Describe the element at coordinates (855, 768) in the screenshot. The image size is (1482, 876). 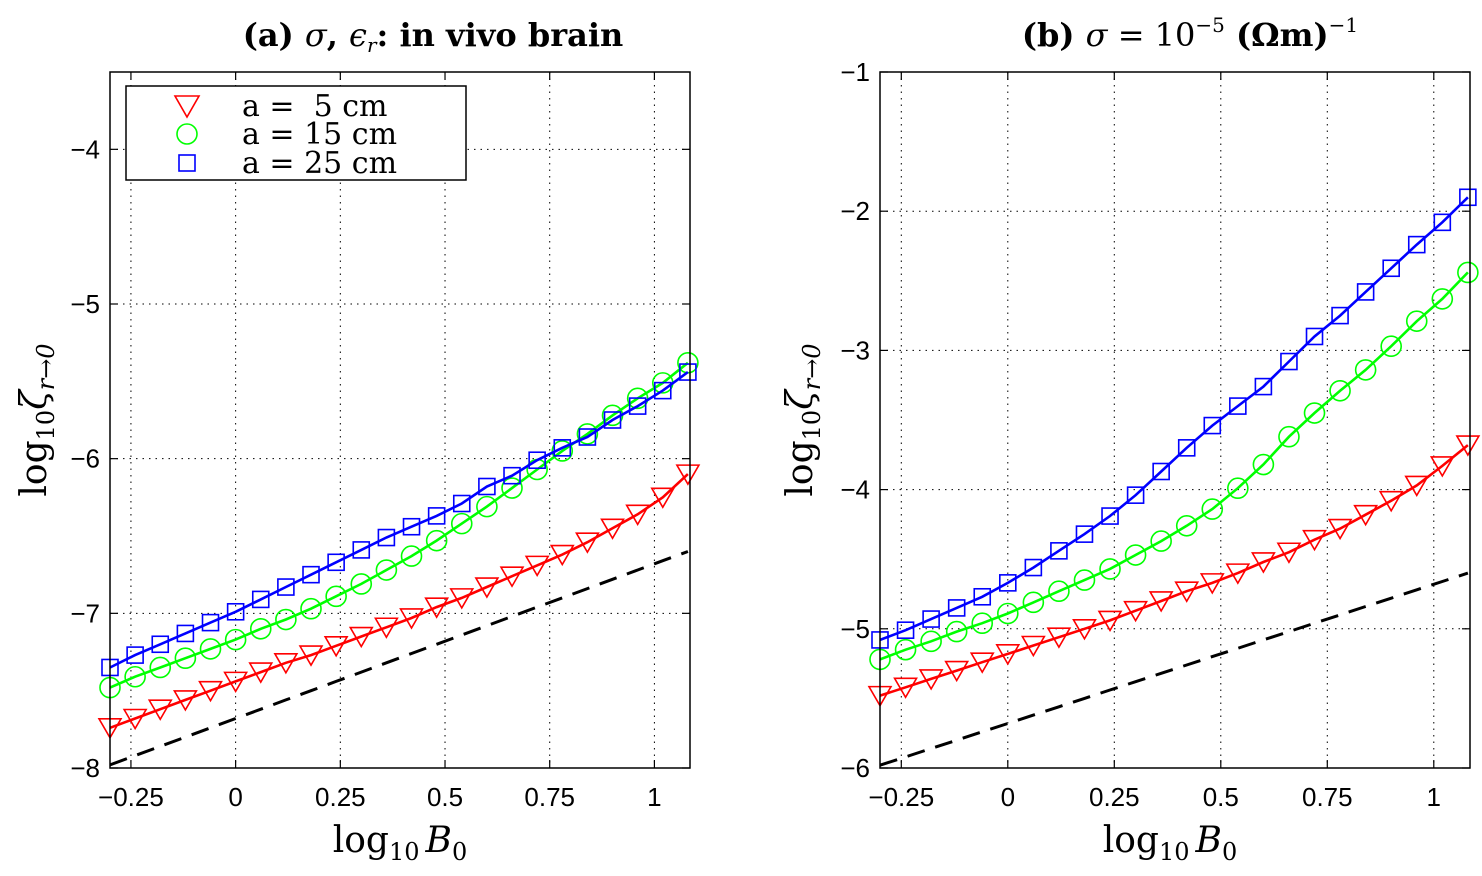
I see `y-tick-label: −6` at that location.